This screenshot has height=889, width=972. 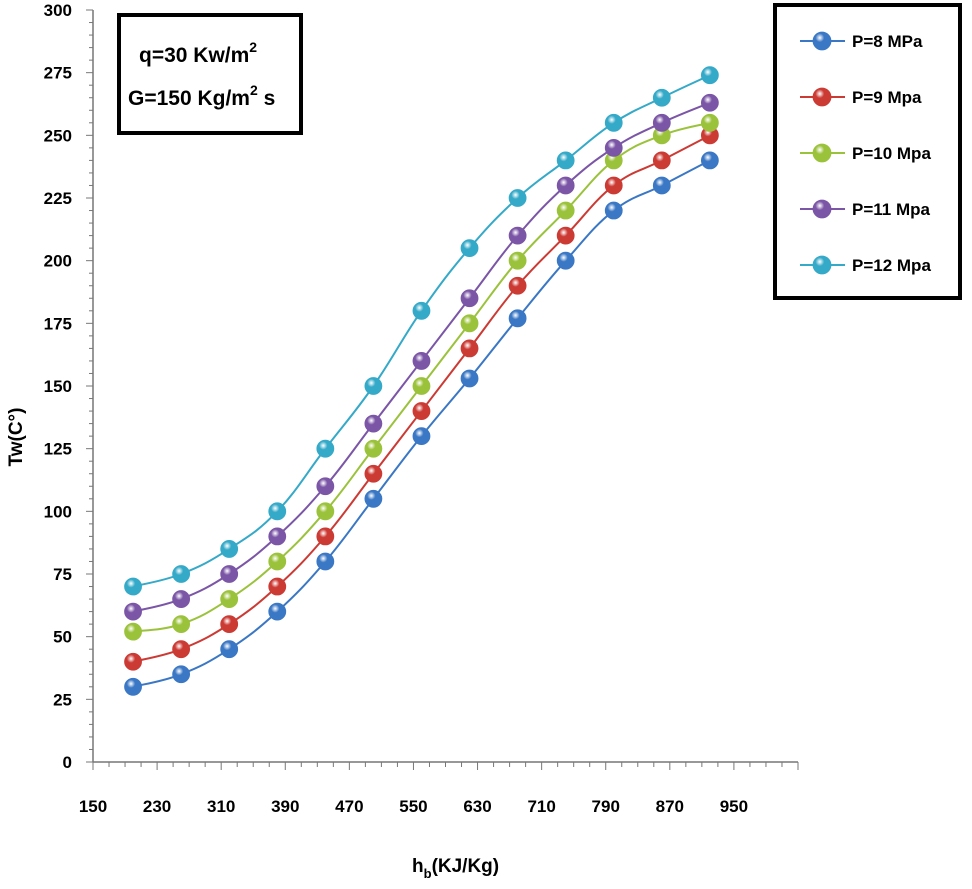 I want to click on x-tick-label: 550, so click(x=413, y=806).